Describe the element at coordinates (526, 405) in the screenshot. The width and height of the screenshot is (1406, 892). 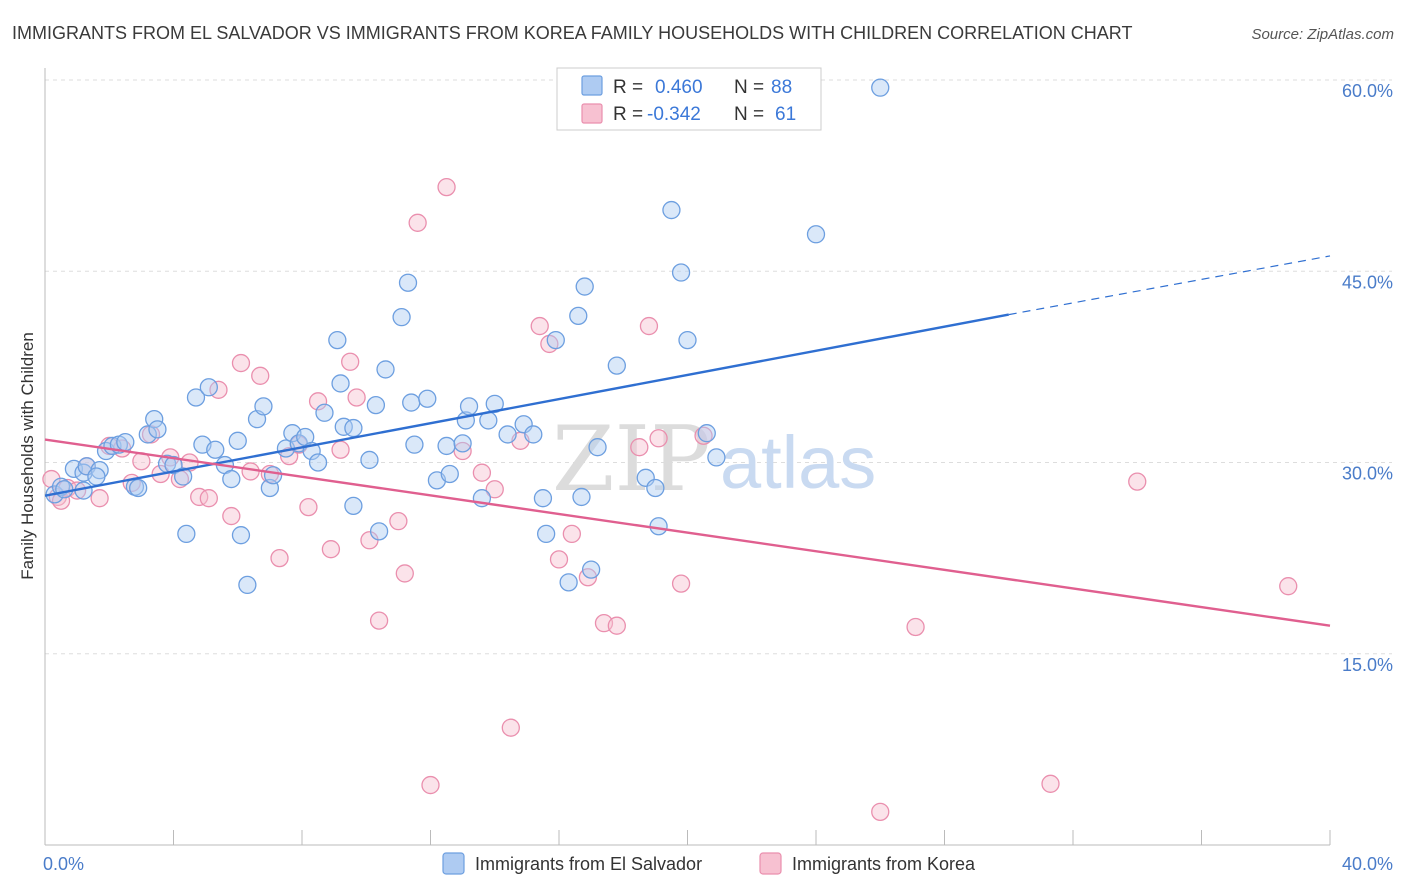
I see `el-salvador-trendline` at that location.